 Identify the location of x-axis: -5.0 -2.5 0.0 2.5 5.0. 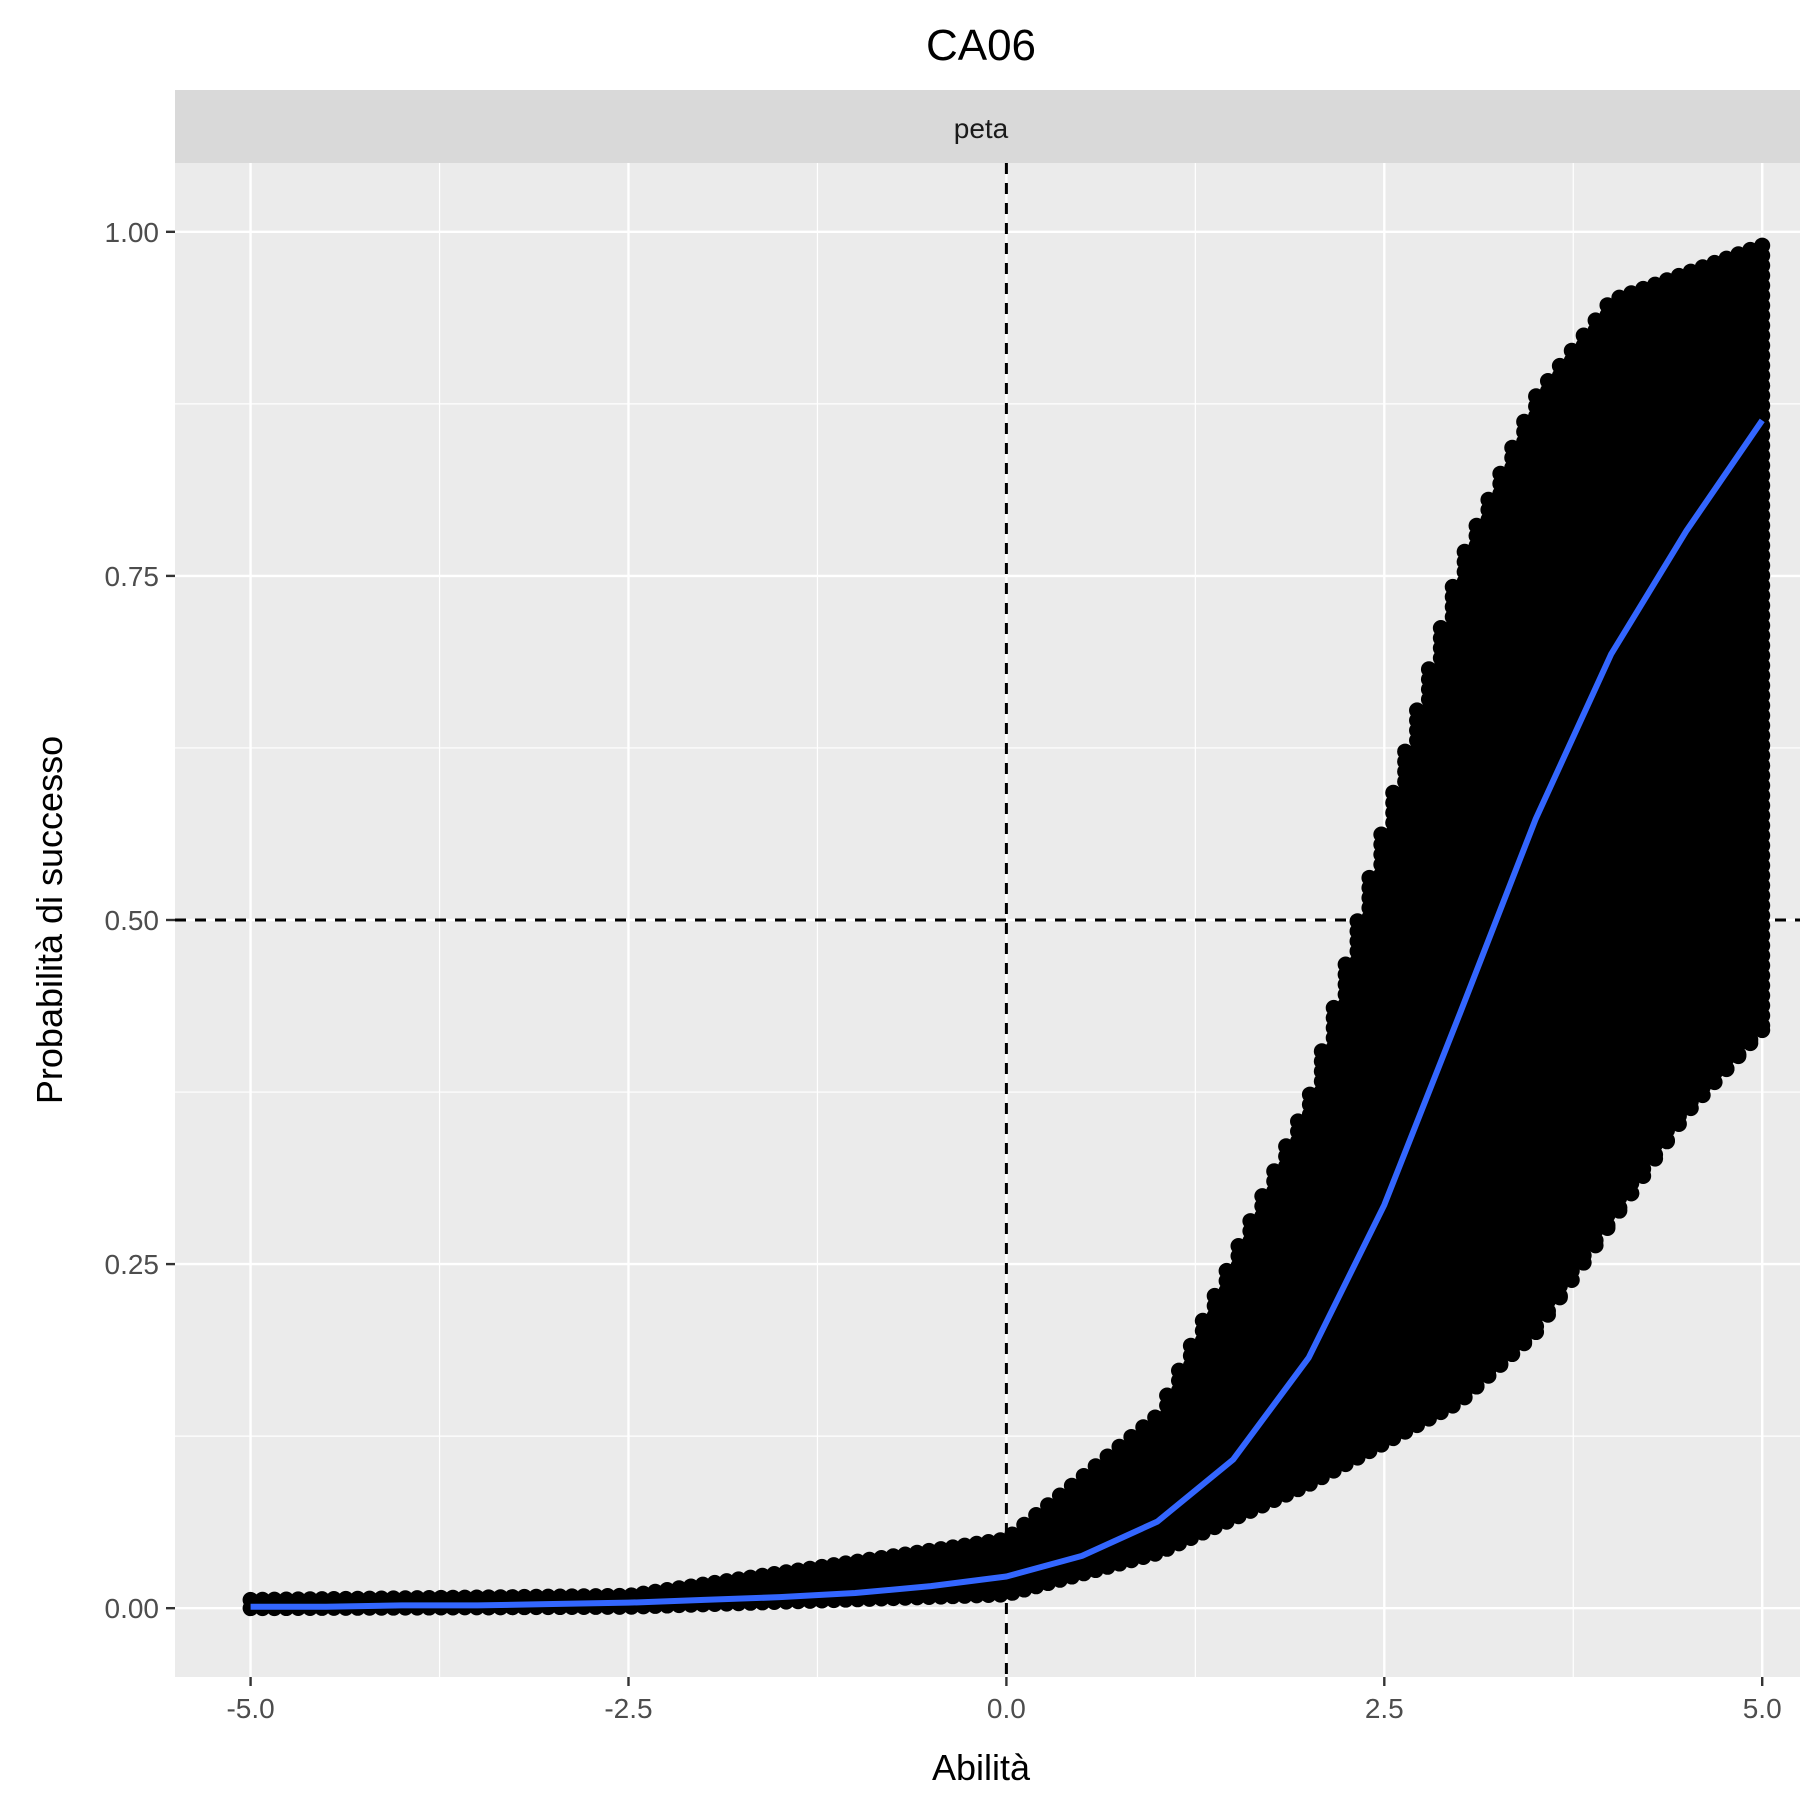
(1004, 1700).